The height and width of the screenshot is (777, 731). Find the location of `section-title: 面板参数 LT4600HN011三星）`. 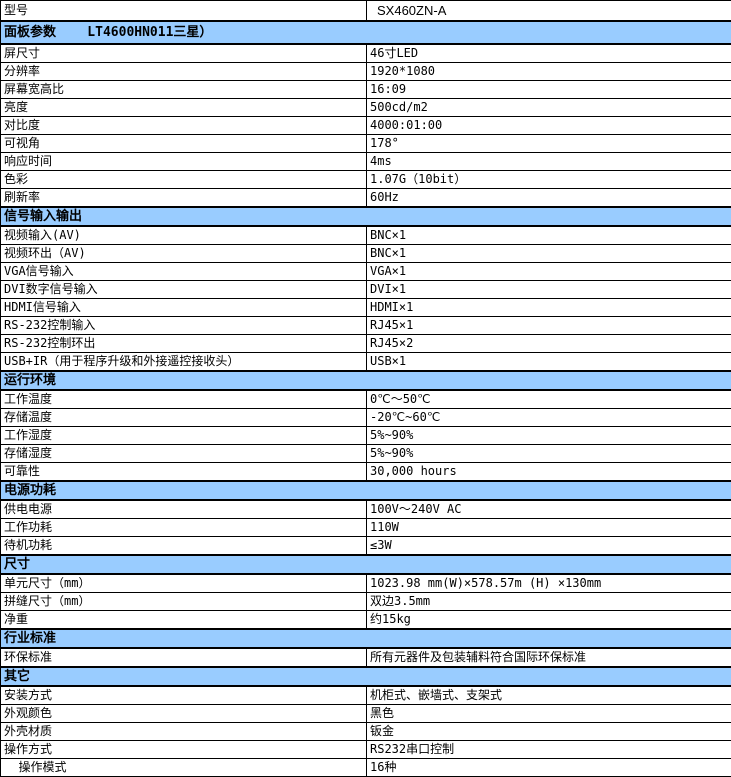

section-title: 面板参数 LT4600HN011三星） is located at coordinates (366, 32).